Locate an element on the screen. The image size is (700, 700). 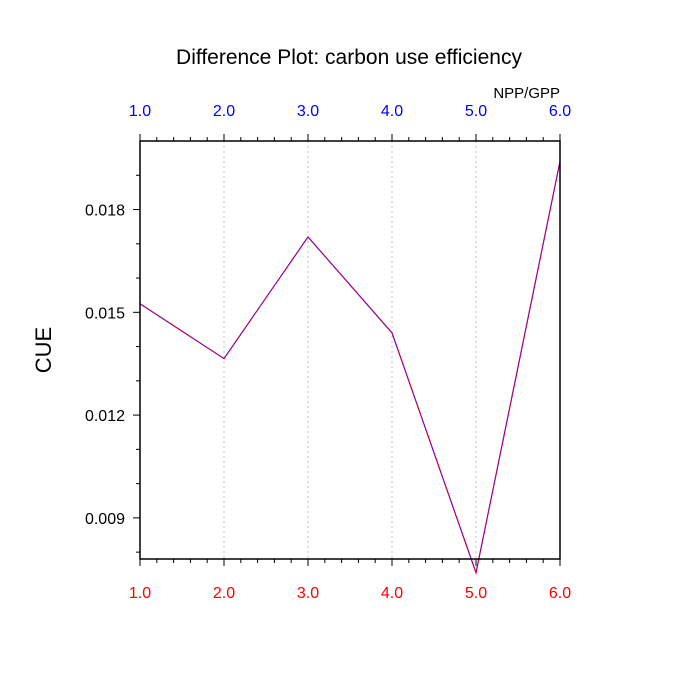
x-tick-label: 4.0 is located at coordinates (392, 593).